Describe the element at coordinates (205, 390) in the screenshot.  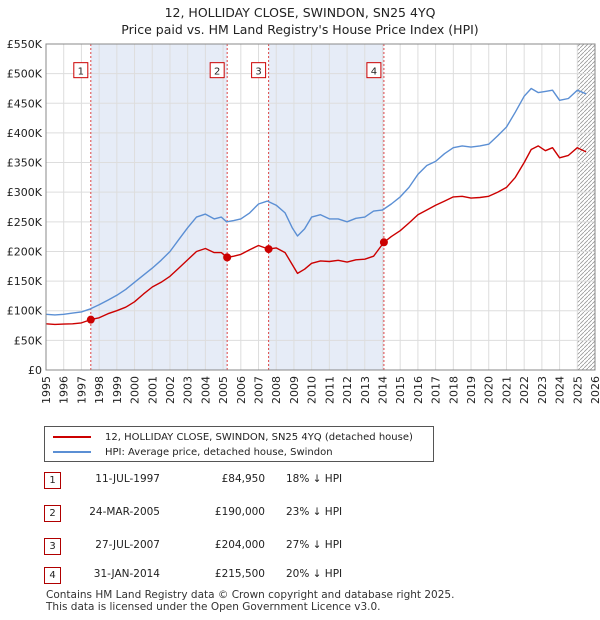
I see `x-tick-label: 2004` at that location.